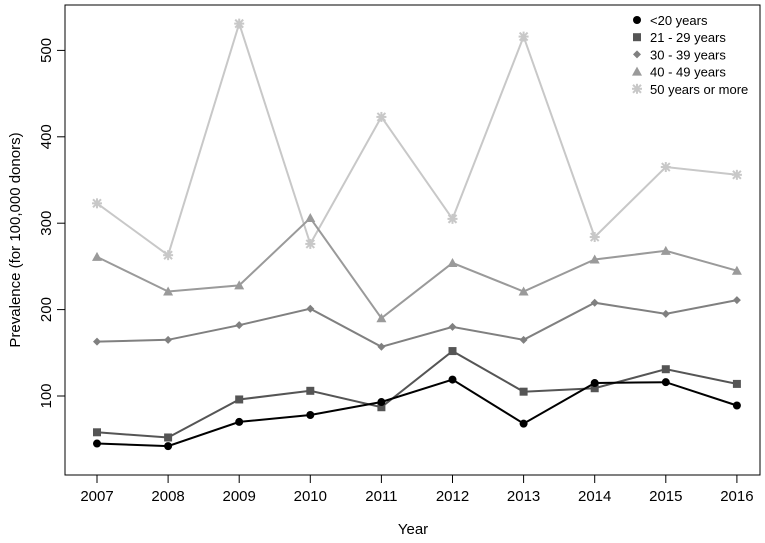 Image resolution: width=765 pixels, height=543 pixels. I want to click on x-tick-label: 2011, so click(381, 496).